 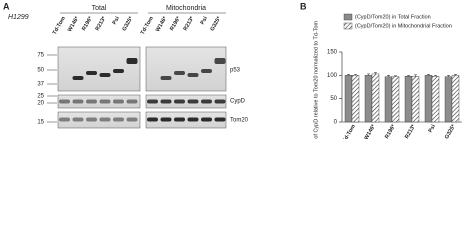 I want to click on marker-label: 75, so click(x=40, y=56).